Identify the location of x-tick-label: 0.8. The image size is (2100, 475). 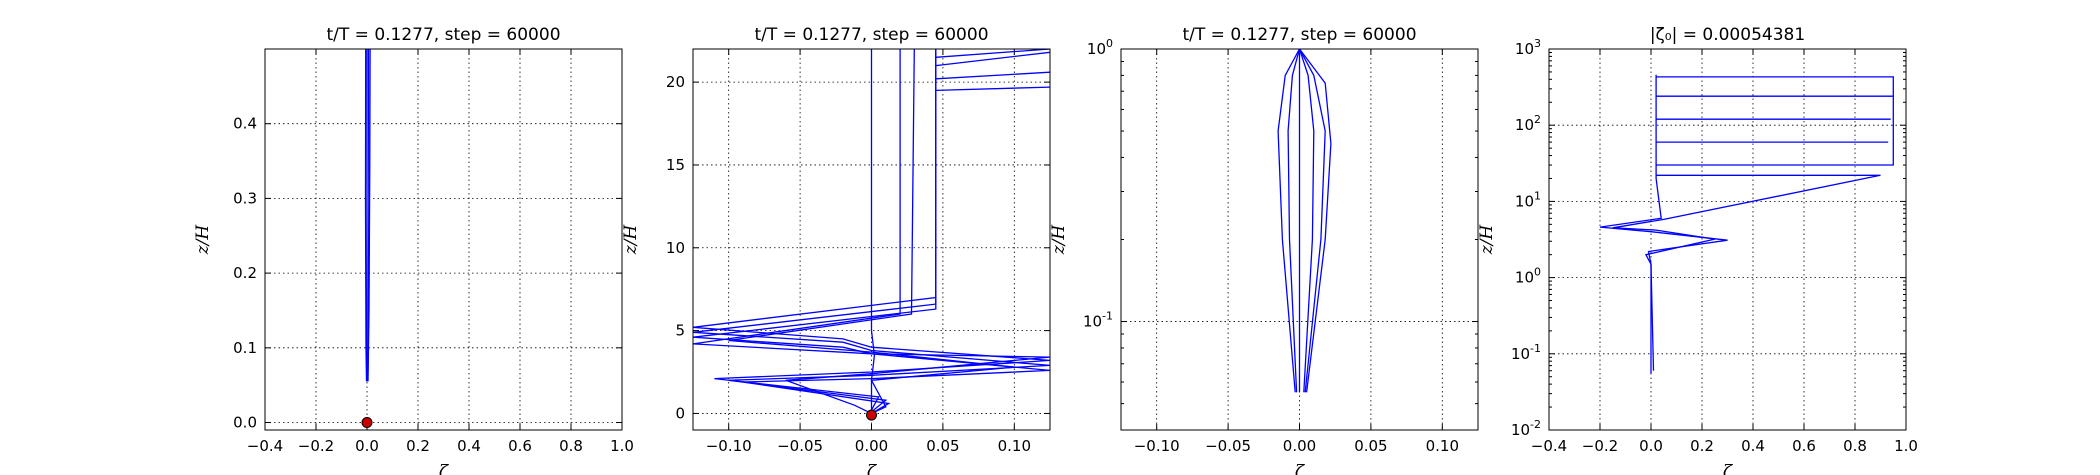
(571, 446).